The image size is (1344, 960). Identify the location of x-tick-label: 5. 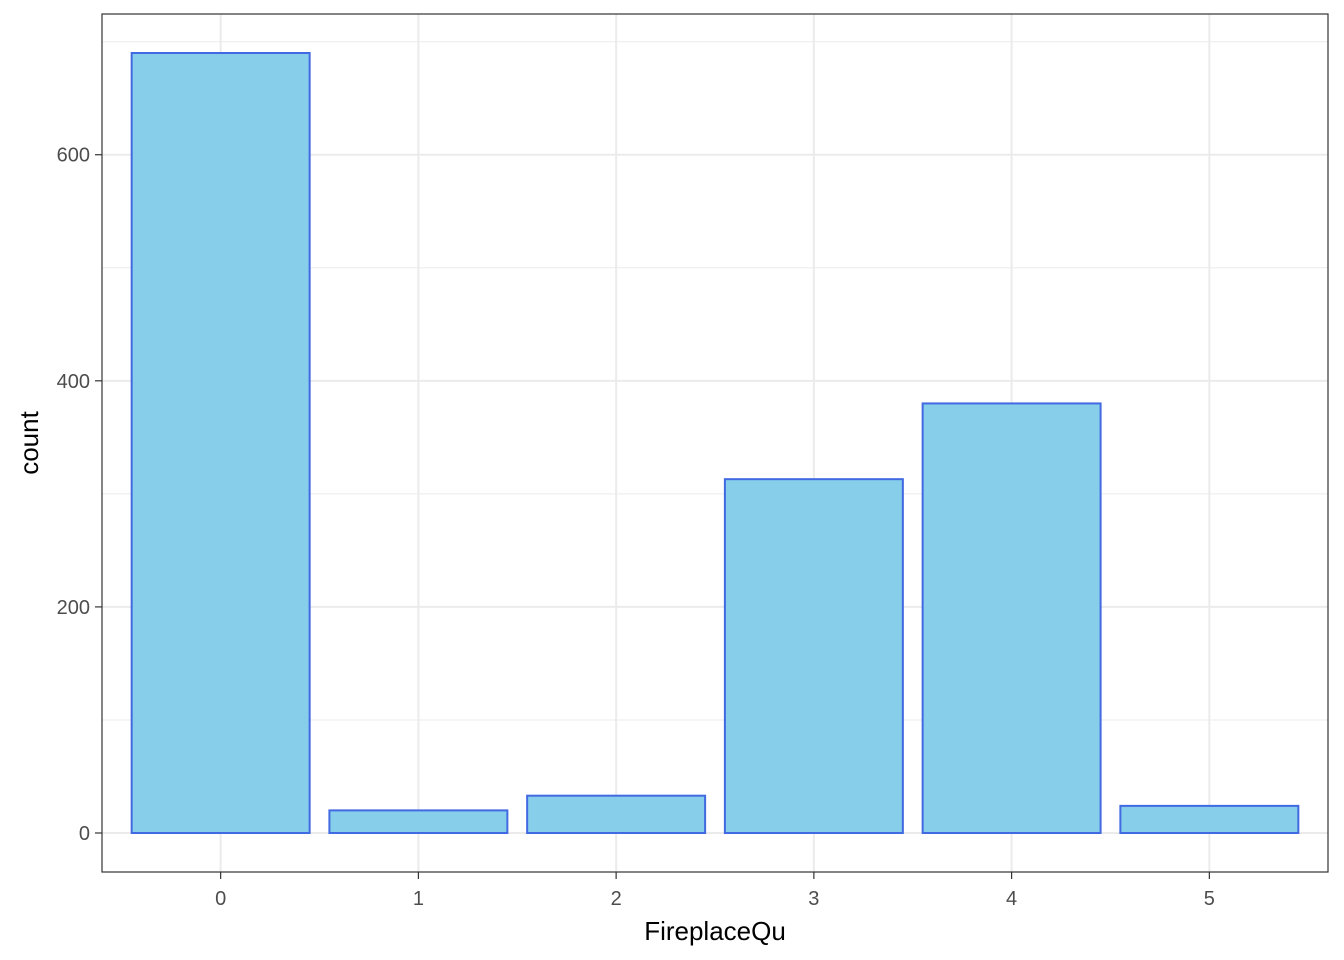
(1209, 899).